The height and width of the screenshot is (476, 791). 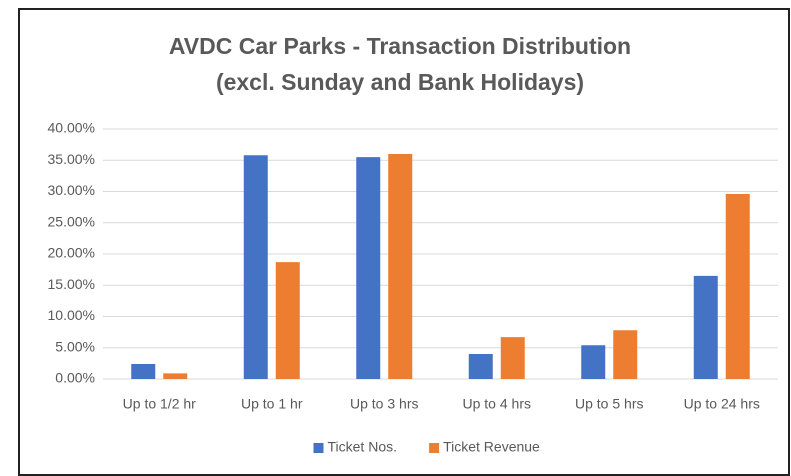 What do you see at coordinates (159, 404) in the screenshot?
I see `x-tick-label: Up to 1/2 hr` at bounding box center [159, 404].